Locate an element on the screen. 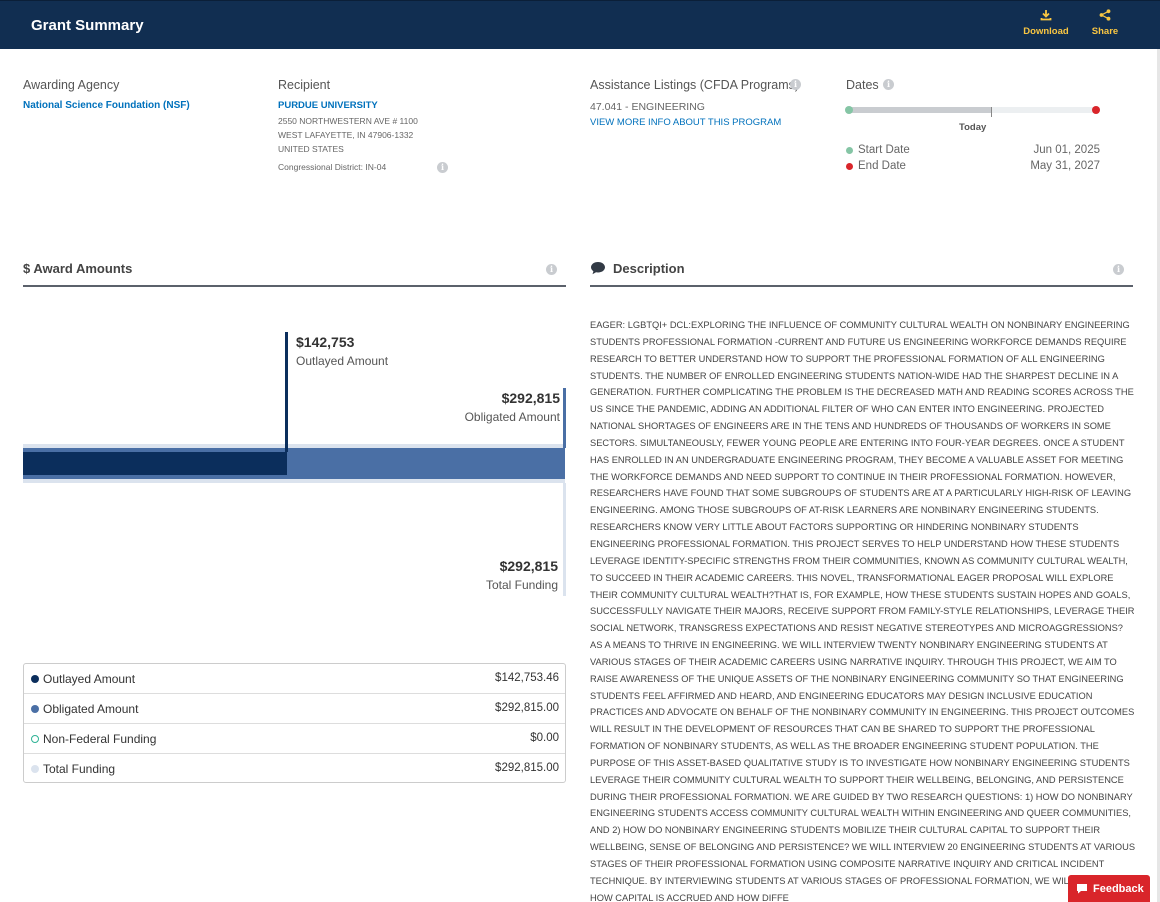  page-scrollbar is located at coordinates (1158, 475).